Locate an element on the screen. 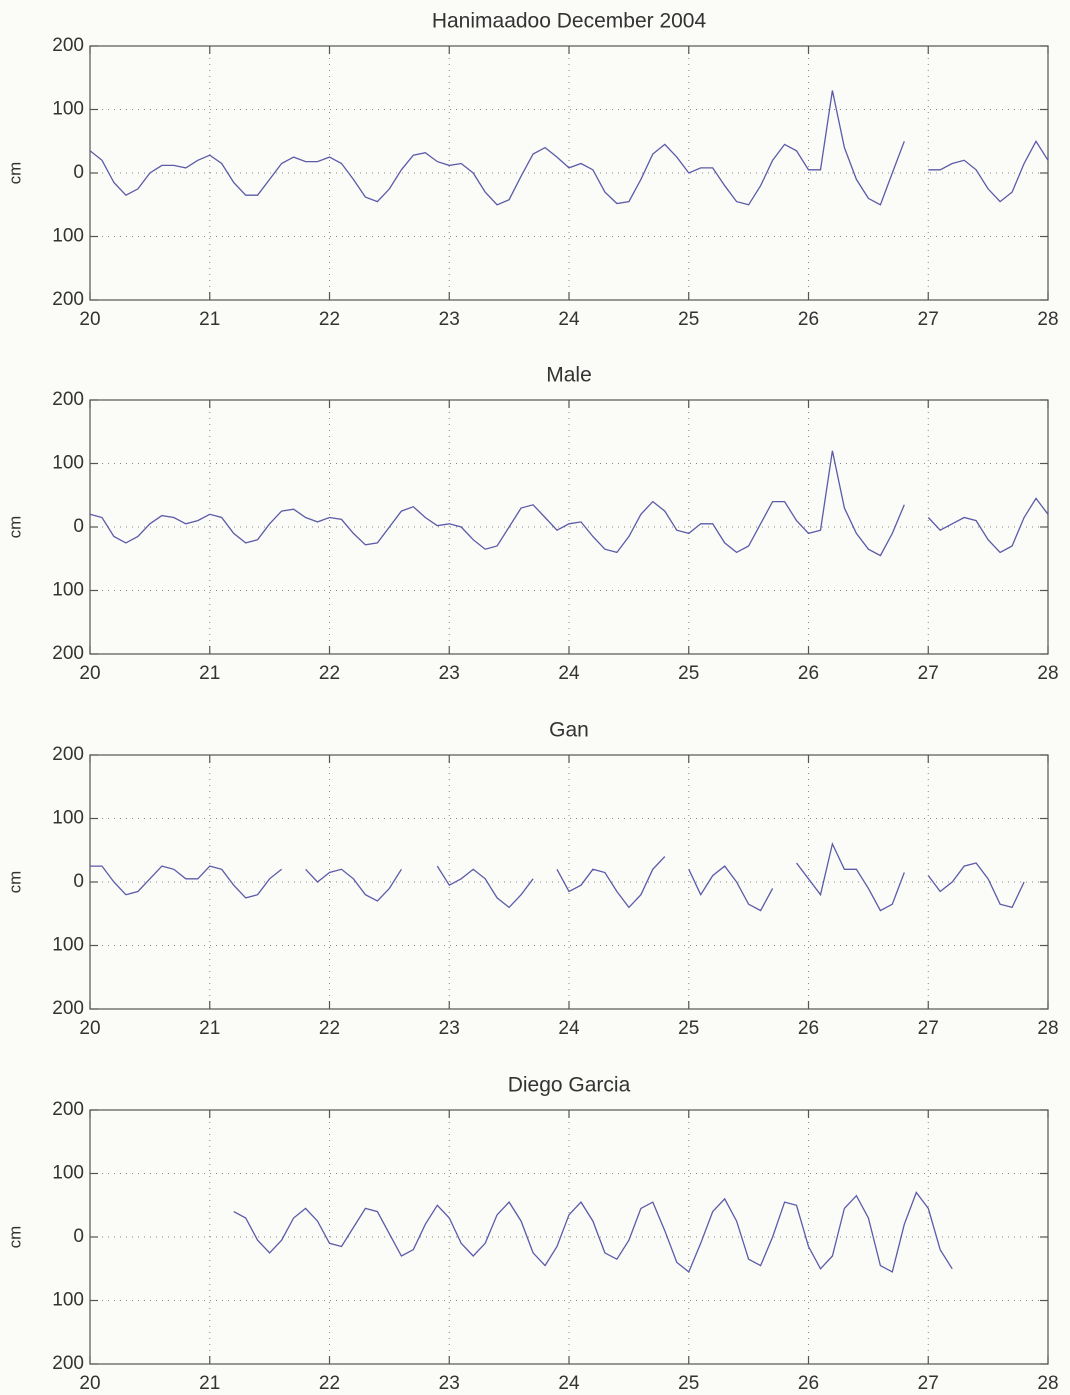 The width and height of the screenshot is (1070, 1395). chart-title: Male is located at coordinates (569, 375).